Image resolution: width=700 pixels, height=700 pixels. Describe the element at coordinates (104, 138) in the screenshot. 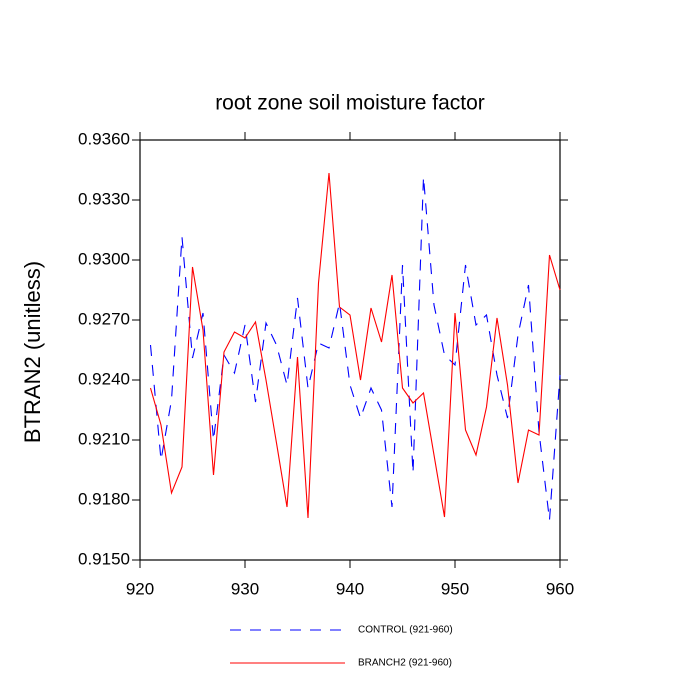

I see `y-tick-label: 0.9360` at that location.